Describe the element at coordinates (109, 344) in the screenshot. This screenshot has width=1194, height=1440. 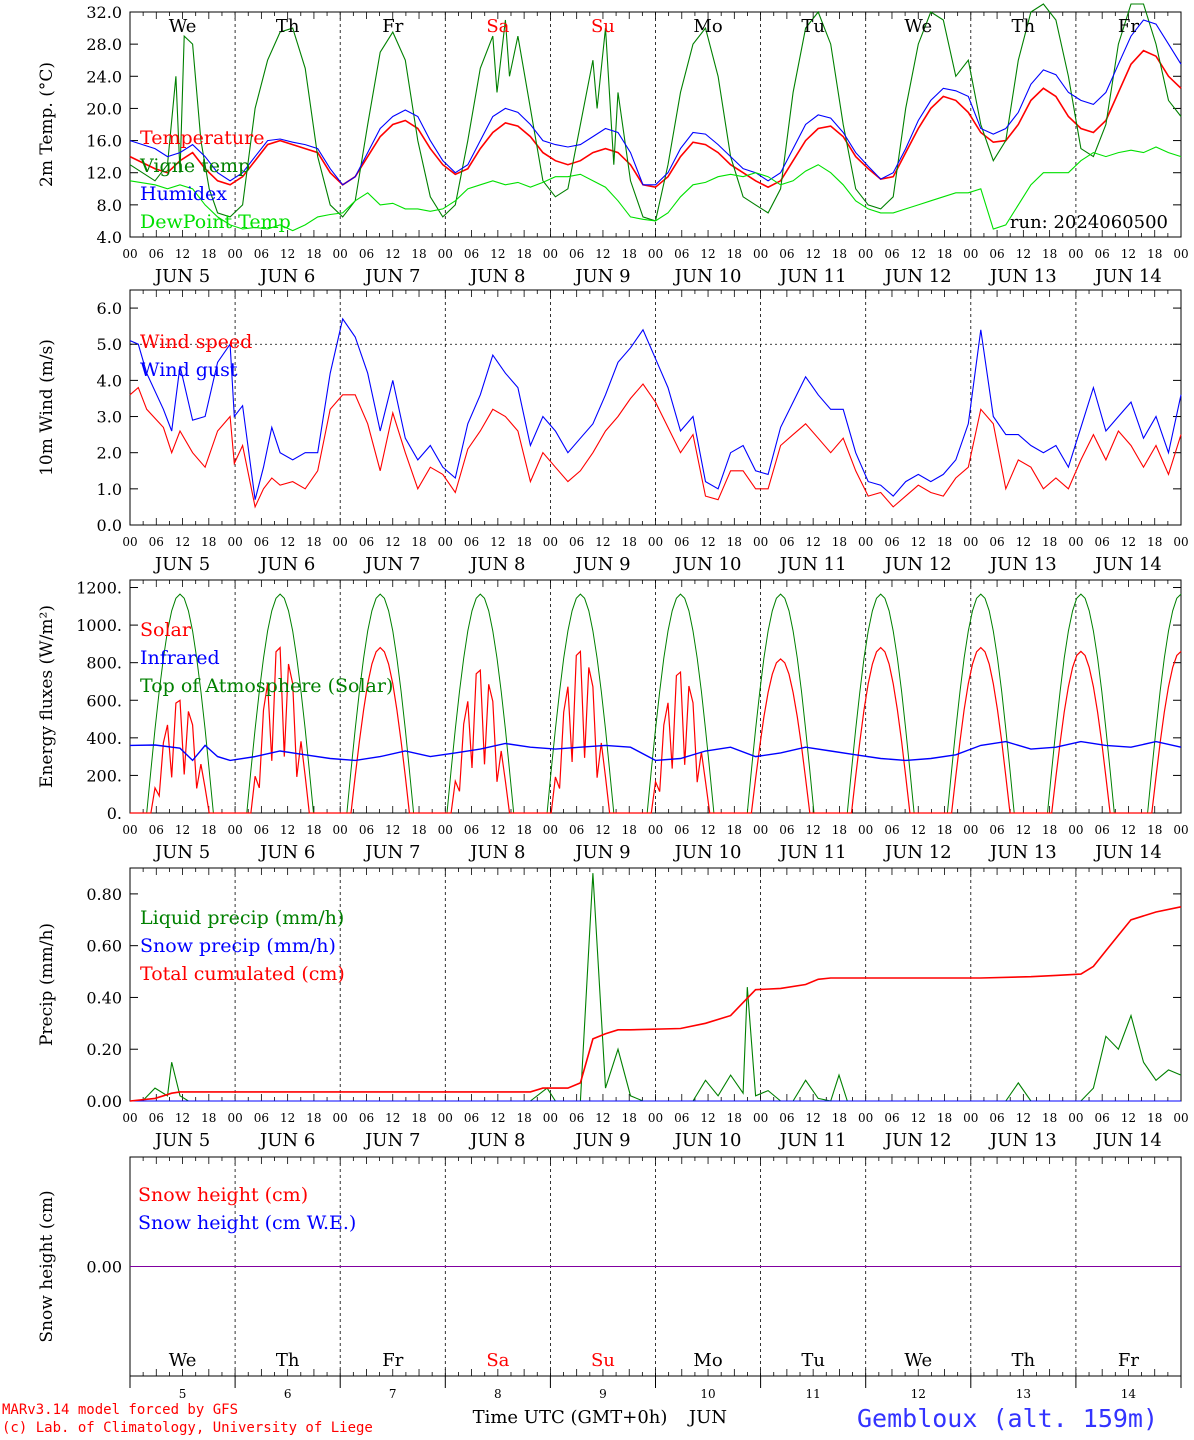
I see `y-tick-label: 5.0` at that location.